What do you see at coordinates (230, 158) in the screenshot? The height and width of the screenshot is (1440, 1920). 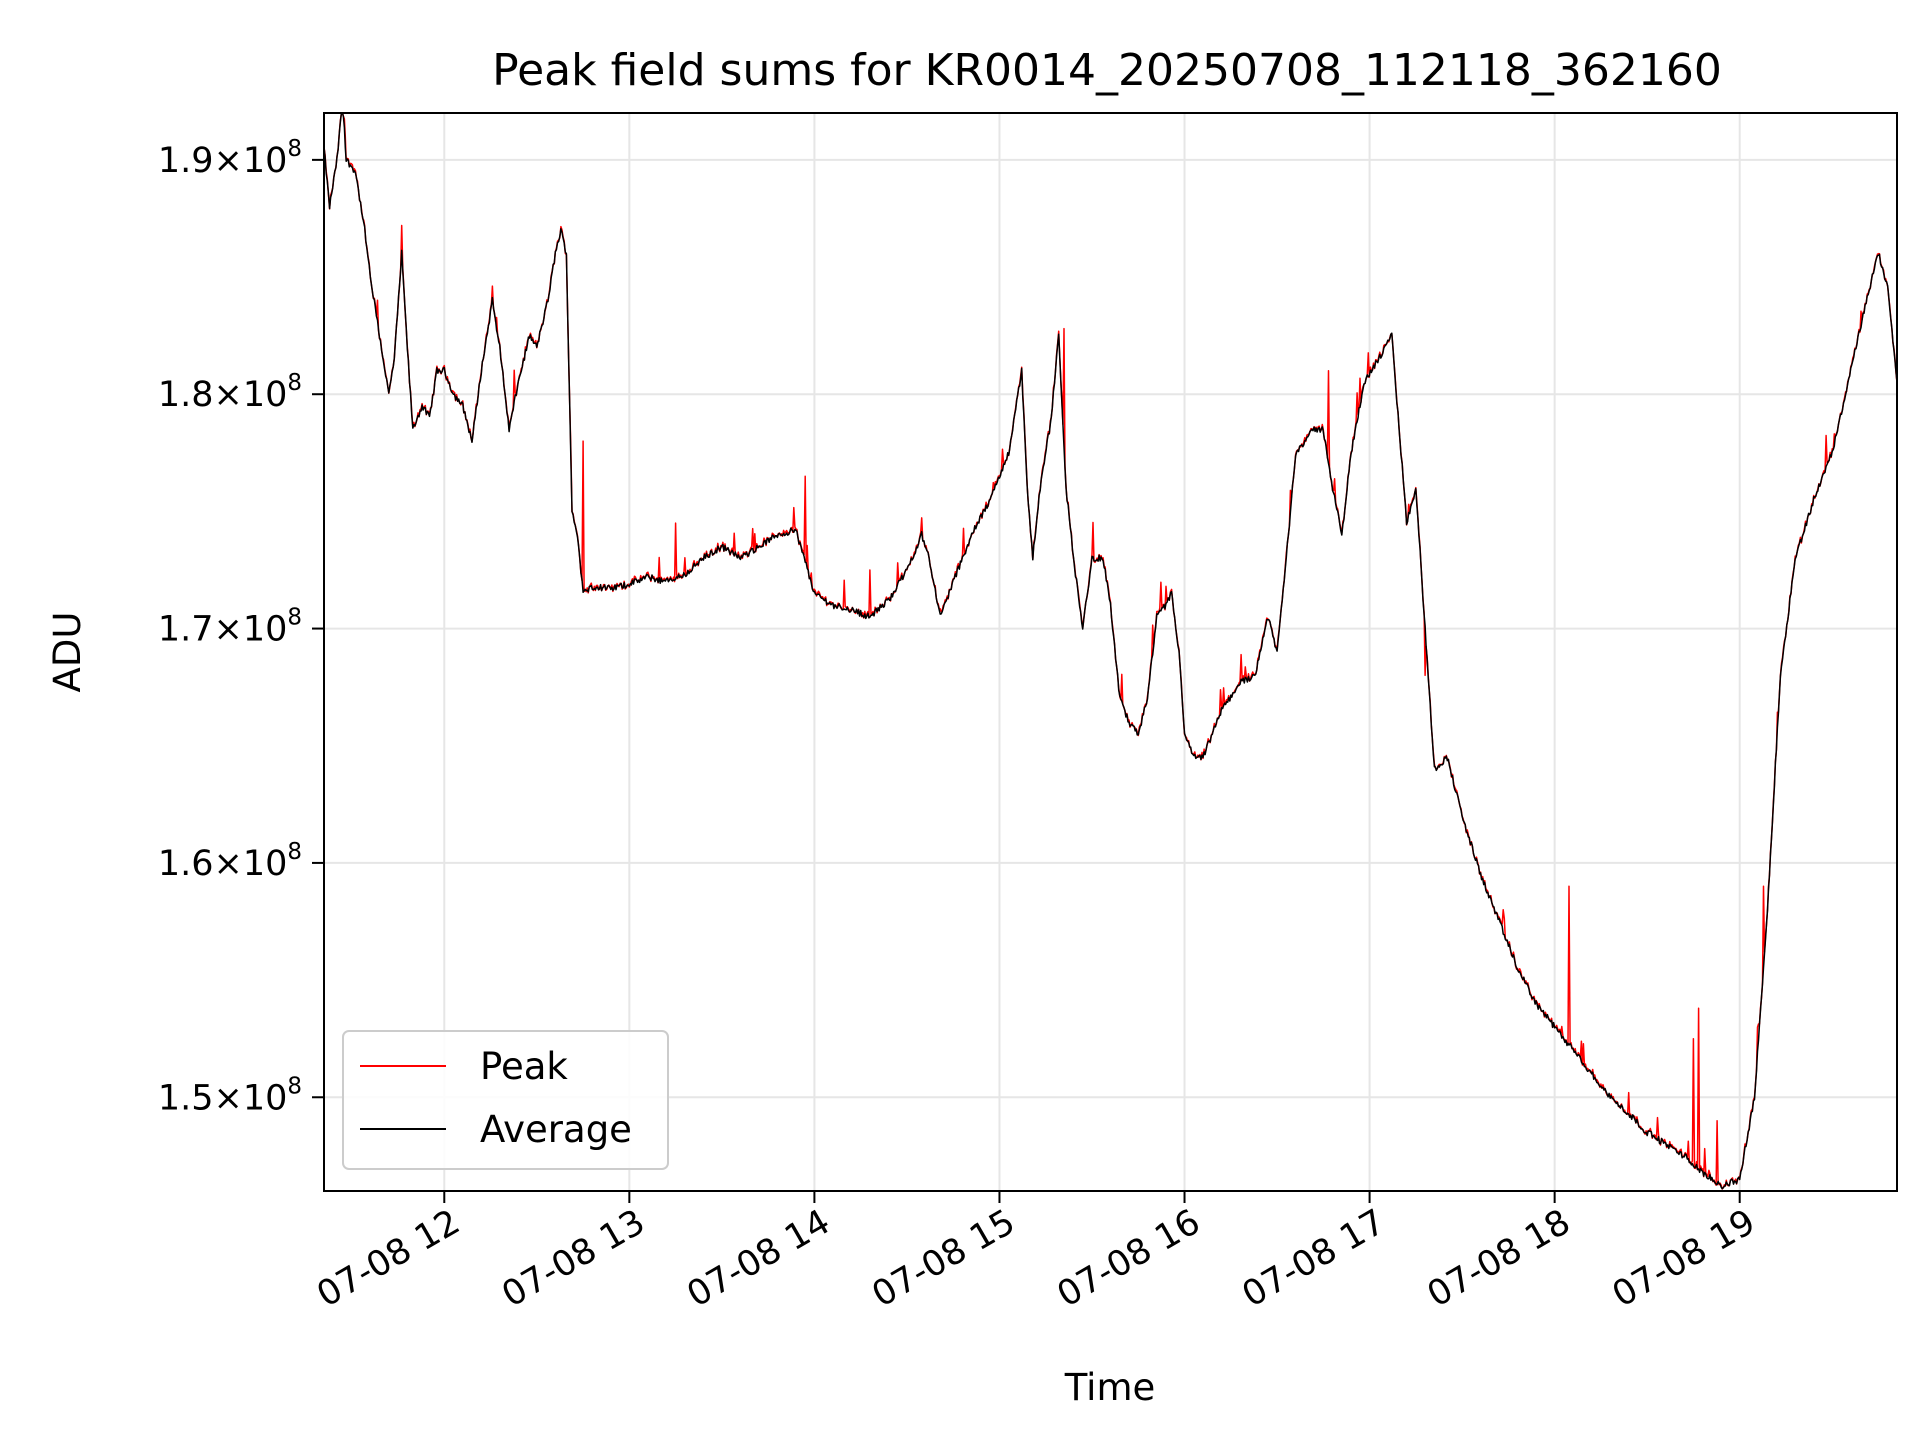 I see `y-tick-label: 1.9×108` at bounding box center [230, 158].